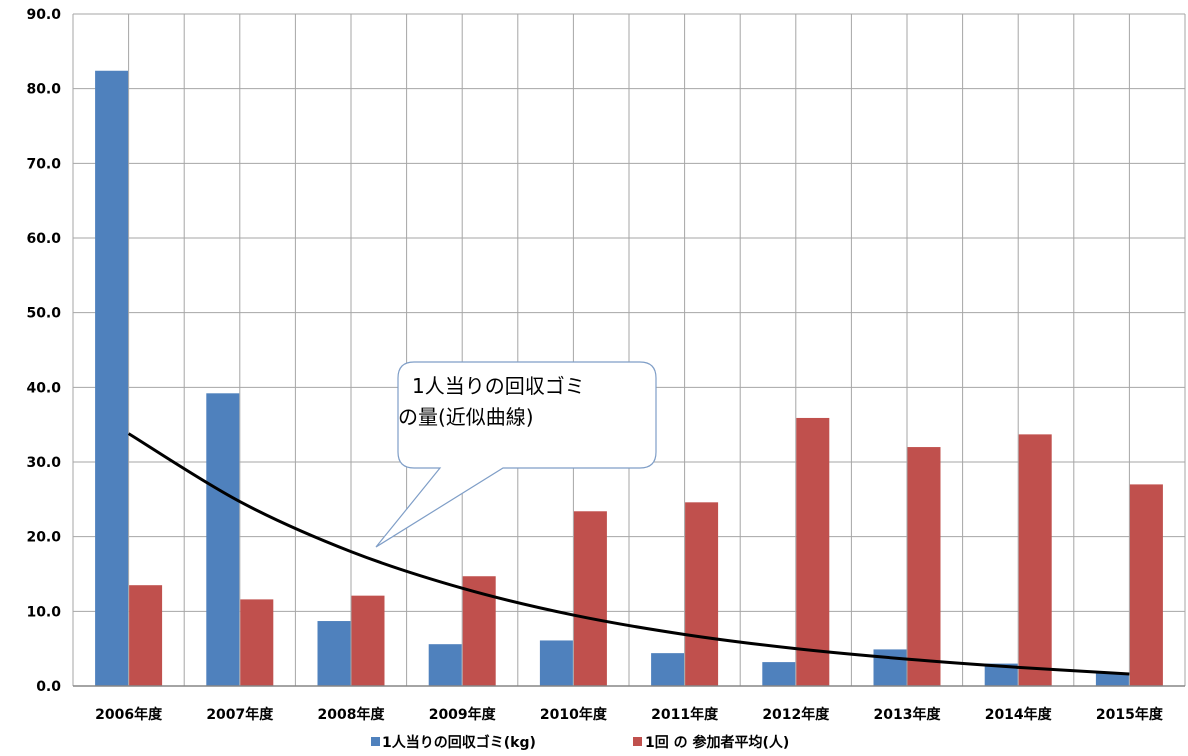  What do you see at coordinates (463, 714) in the screenshot?
I see `x-tick-label: 2009年度` at bounding box center [463, 714].